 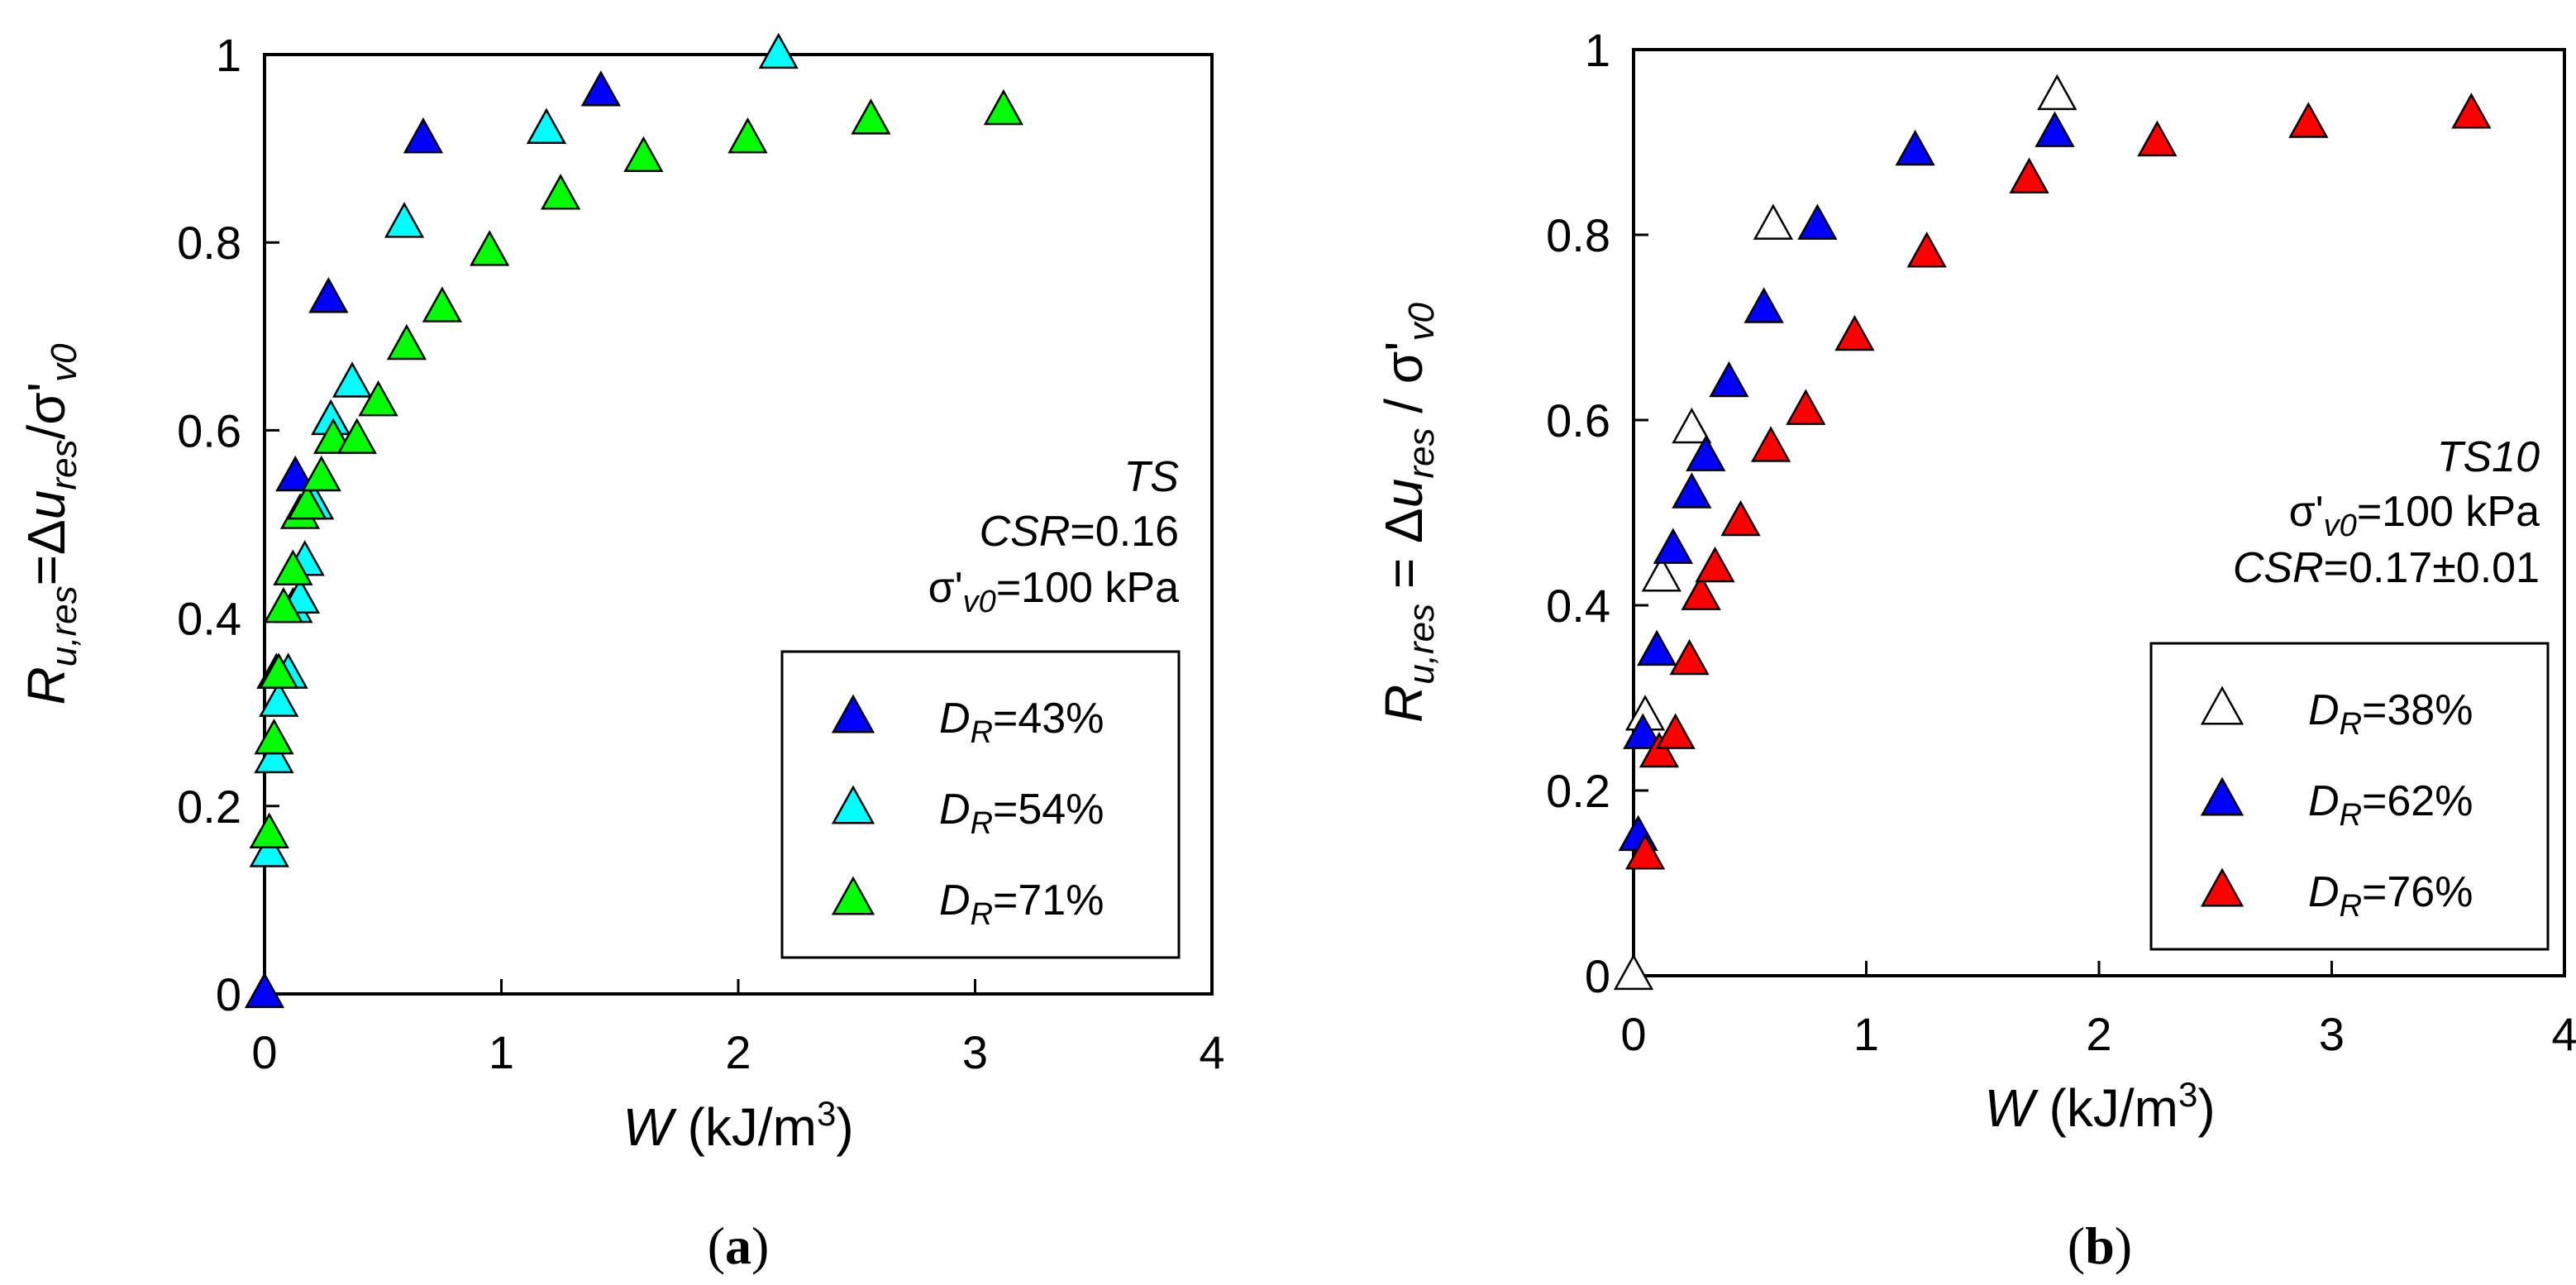 What do you see at coordinates (50, 524) in the screenshot?
I see `y-axis-label-a: Ru,res=Δures/σ'v0` at bounding box center [50, 524].